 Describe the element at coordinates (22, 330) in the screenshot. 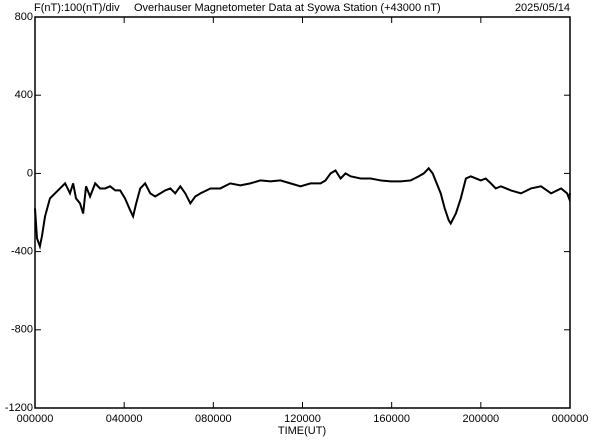

I see `y-tick-label: -800` at that location.